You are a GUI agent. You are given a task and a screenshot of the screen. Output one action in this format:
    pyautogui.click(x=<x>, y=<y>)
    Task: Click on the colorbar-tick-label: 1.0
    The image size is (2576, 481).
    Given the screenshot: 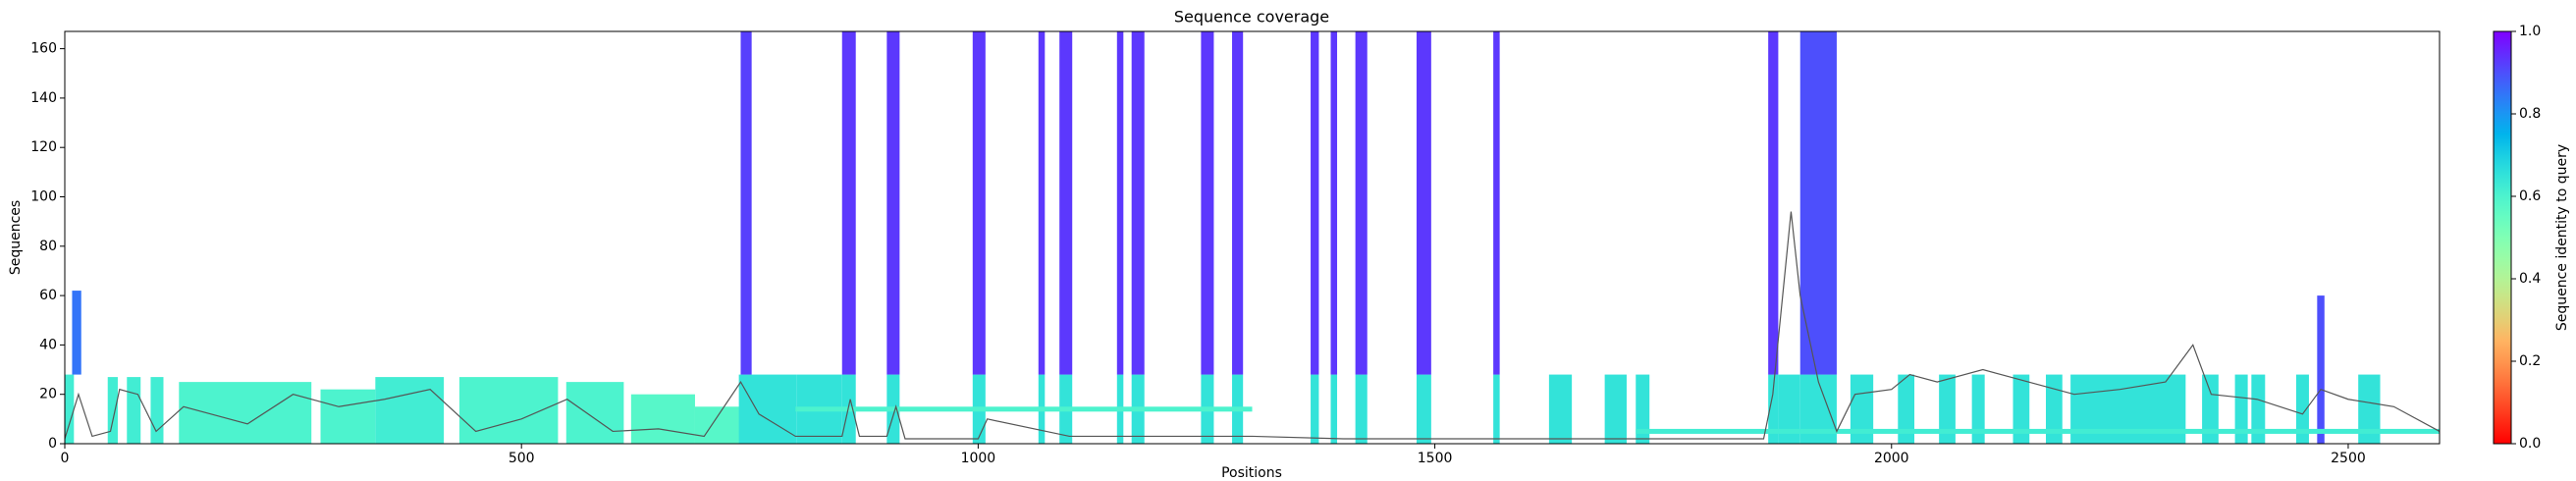 What is the action you would take?
    pyautogui.click(x=2530, y=31)
    